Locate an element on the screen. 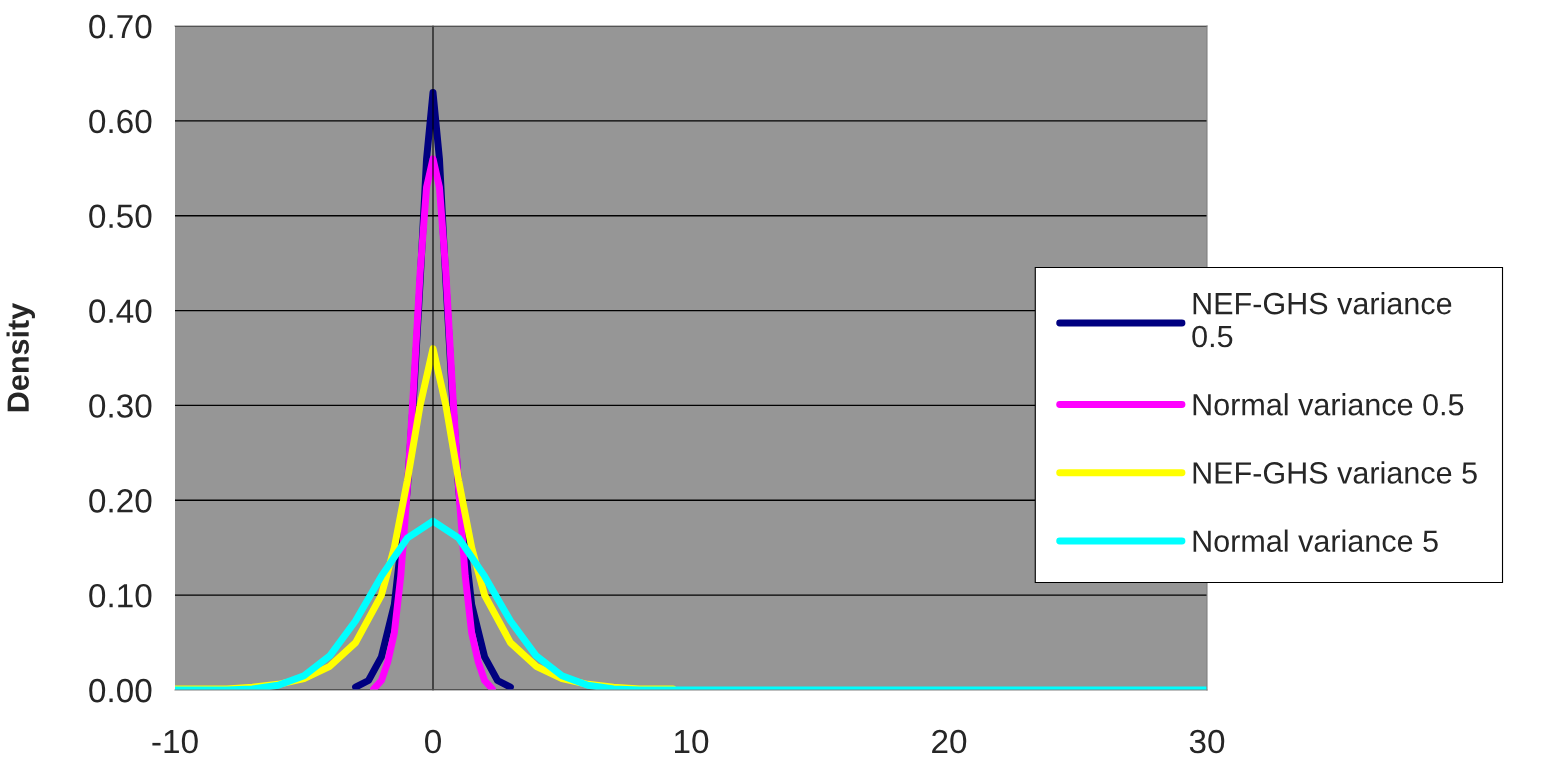 This screenshot has width=1545, height=784. x-tick-label: -10 is located at coordinates (175, 741).